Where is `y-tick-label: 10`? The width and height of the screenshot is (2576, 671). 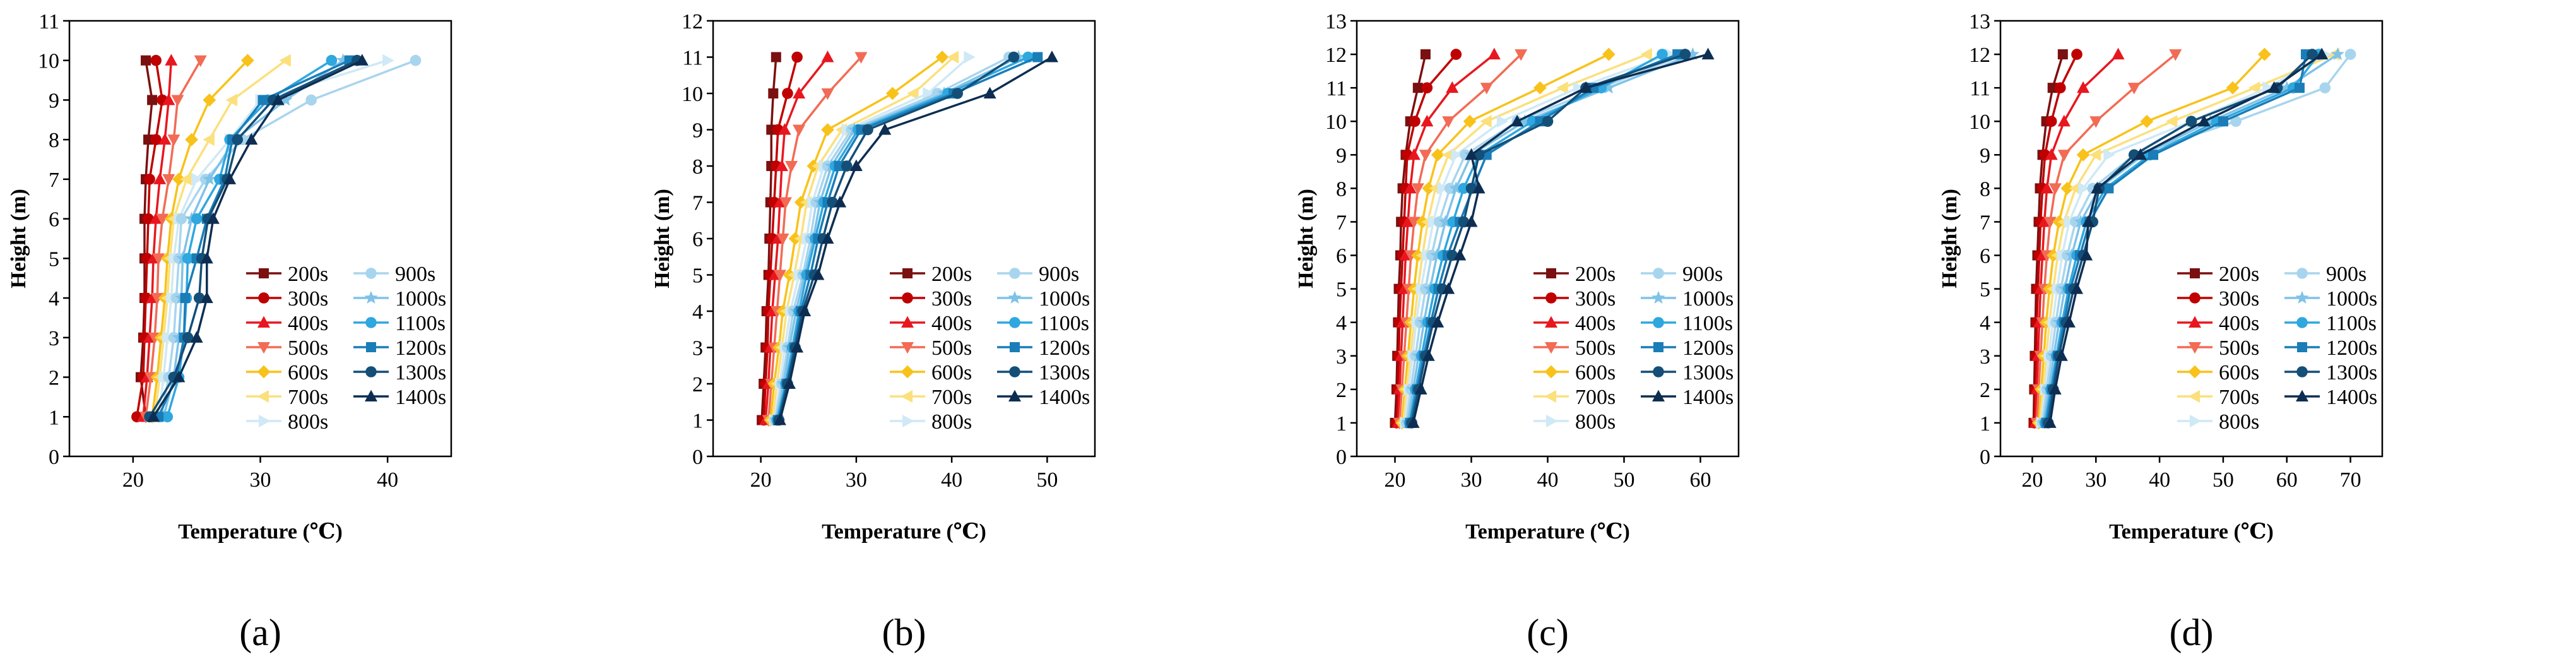
y-tick-label: 10 is located at coordinates (1980, 122).